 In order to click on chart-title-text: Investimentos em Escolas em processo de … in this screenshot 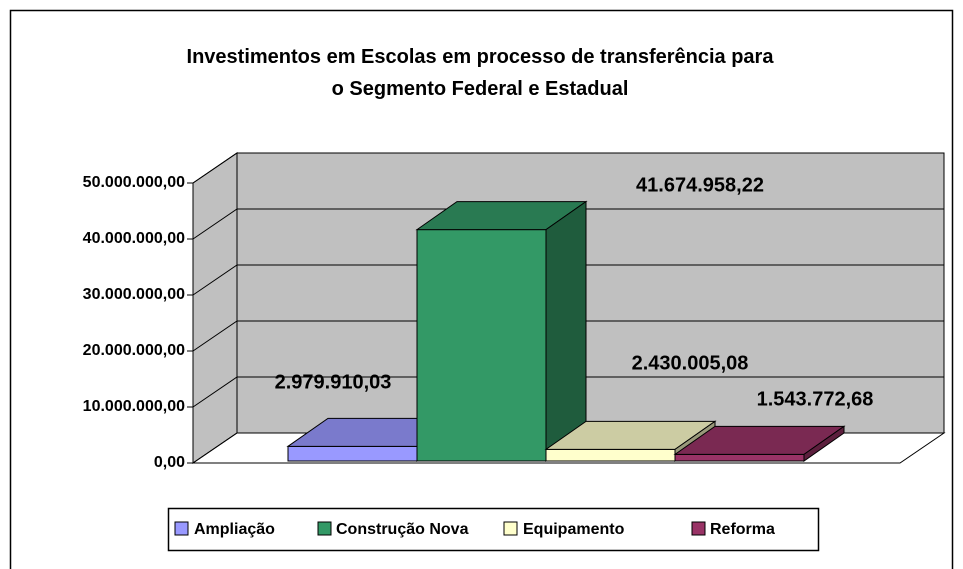, I will do `click(481, 73)`.